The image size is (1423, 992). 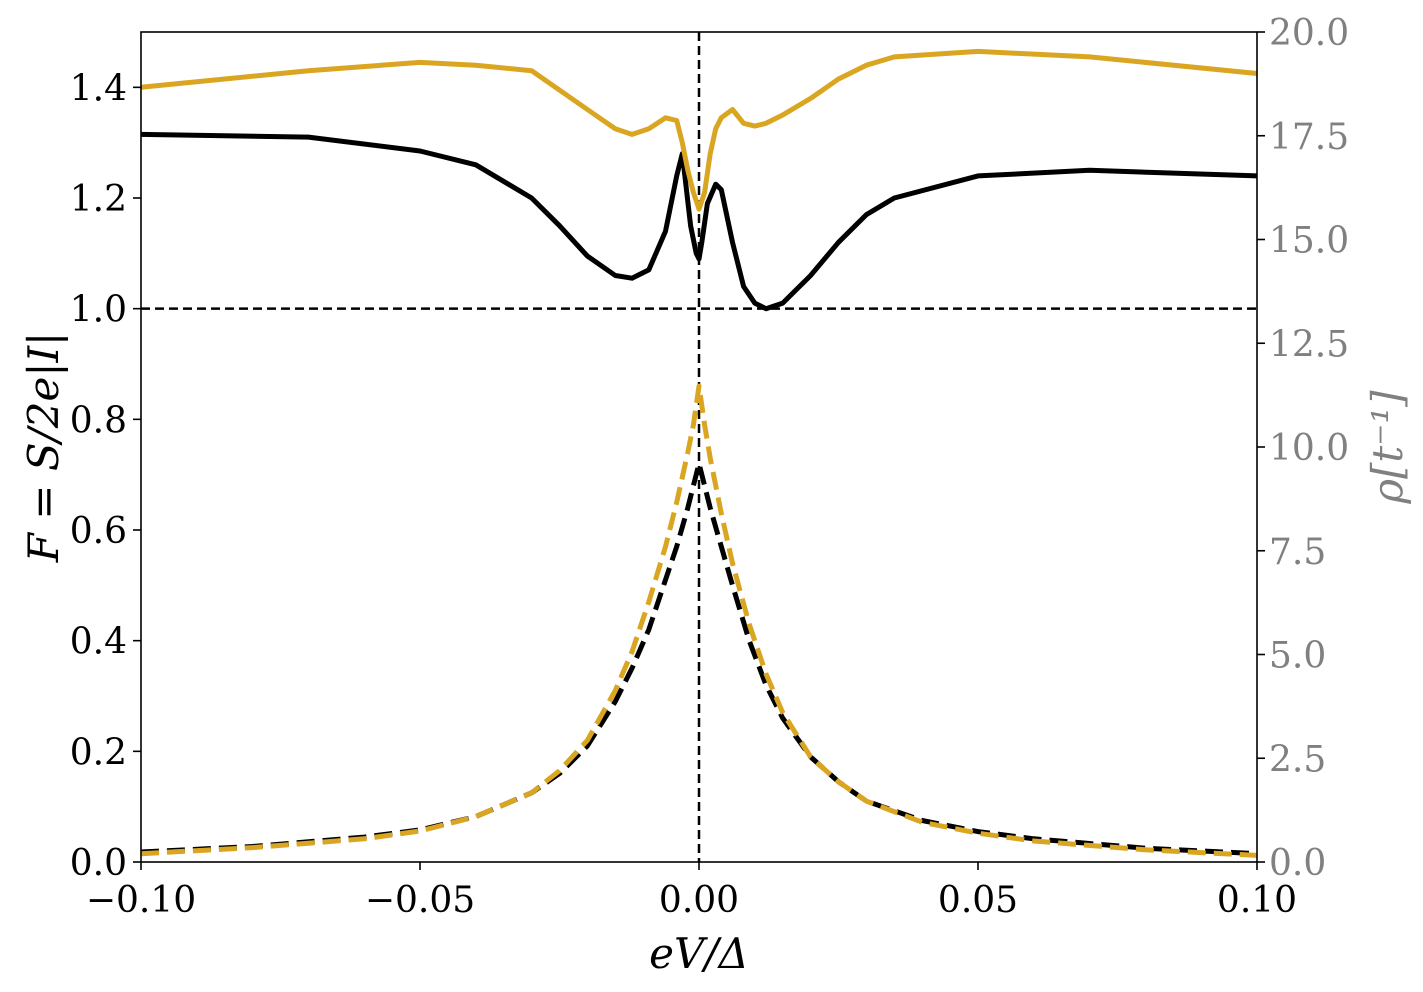 What do you see at coordinates (105, 476) in the screenshot?
I see `y-axis-left: 0.0 0.2 0.4 0.6 0.8 1.0 1.2 1.4` at bounding box center [105, 476].